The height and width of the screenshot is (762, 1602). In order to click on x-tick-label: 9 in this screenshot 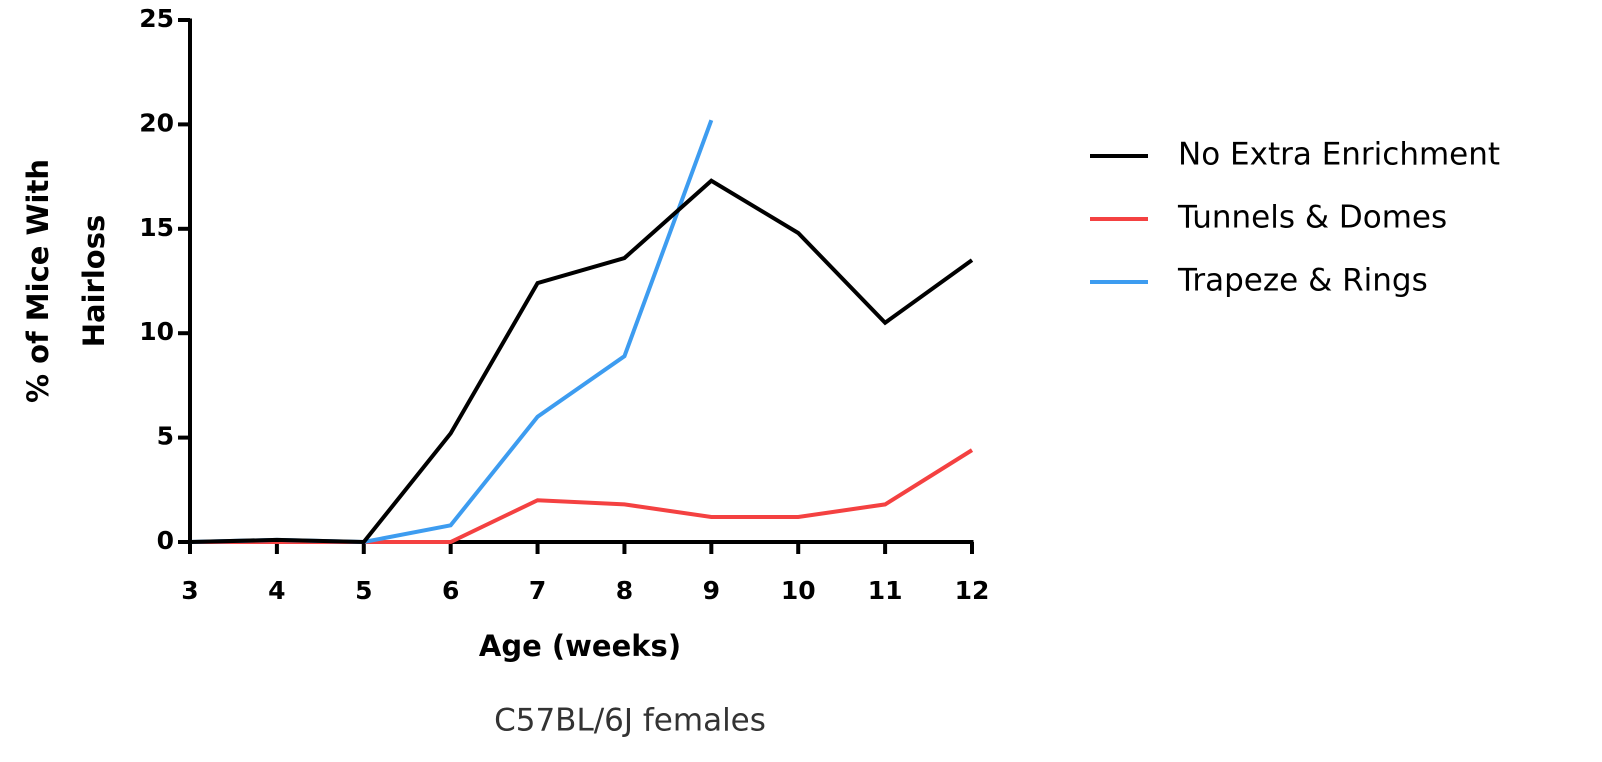, I will do `click(711, 590)`.